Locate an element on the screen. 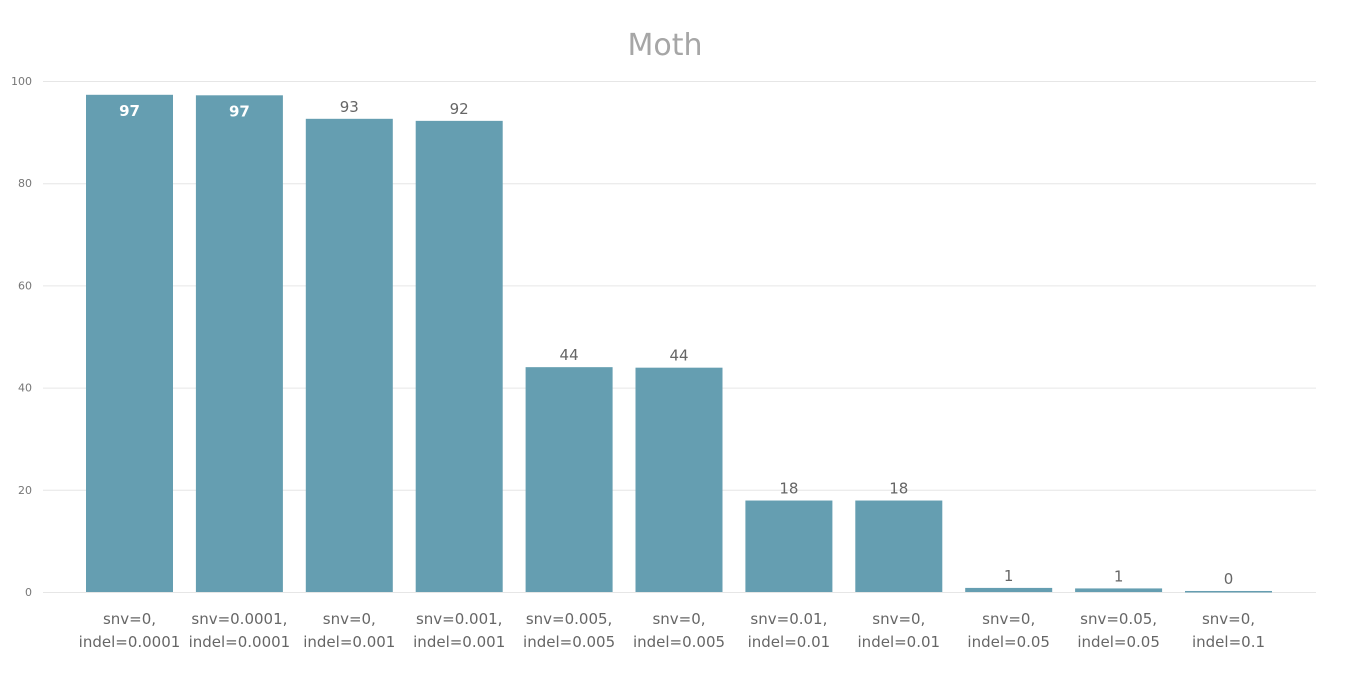 The width and height of the screenshot is (1347, 683). y-tick-label: 40 is located at coordinates (25, 388).